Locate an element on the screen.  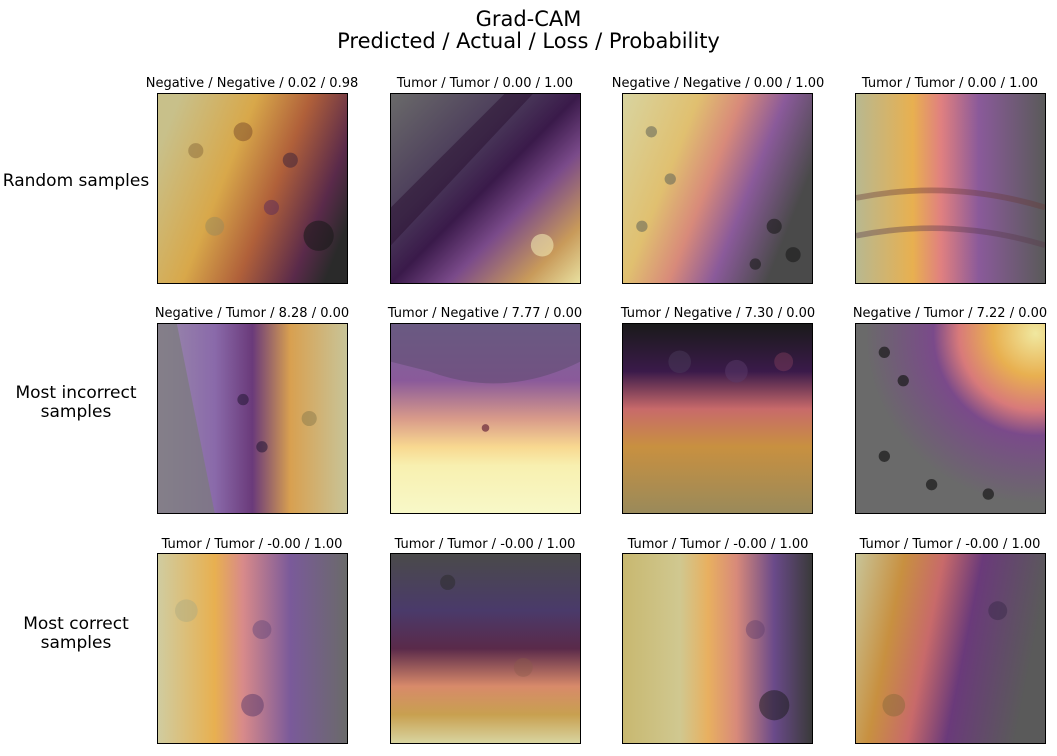
panel-caption: Negative / Negative / 0.00 / 1.00 is located at coordinates (718, 83).